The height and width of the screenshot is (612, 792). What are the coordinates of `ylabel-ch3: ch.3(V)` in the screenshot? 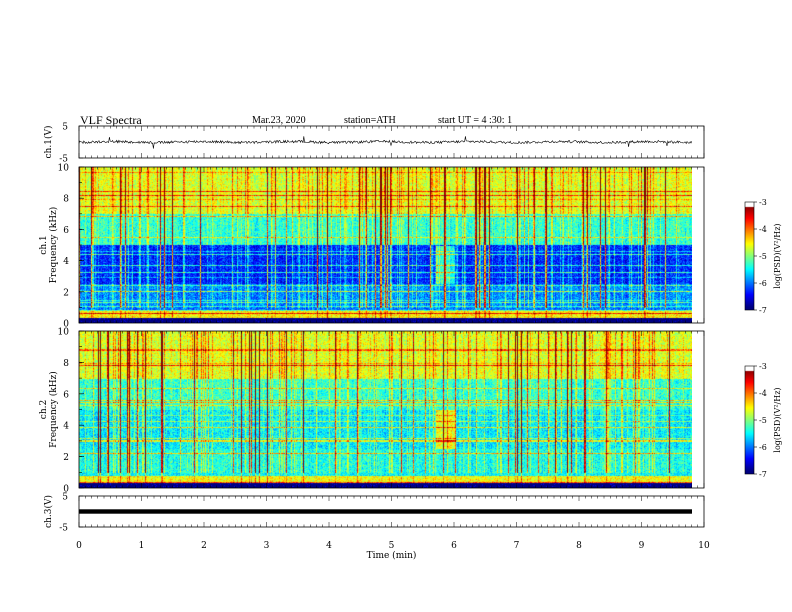 It's located at (48, 511).